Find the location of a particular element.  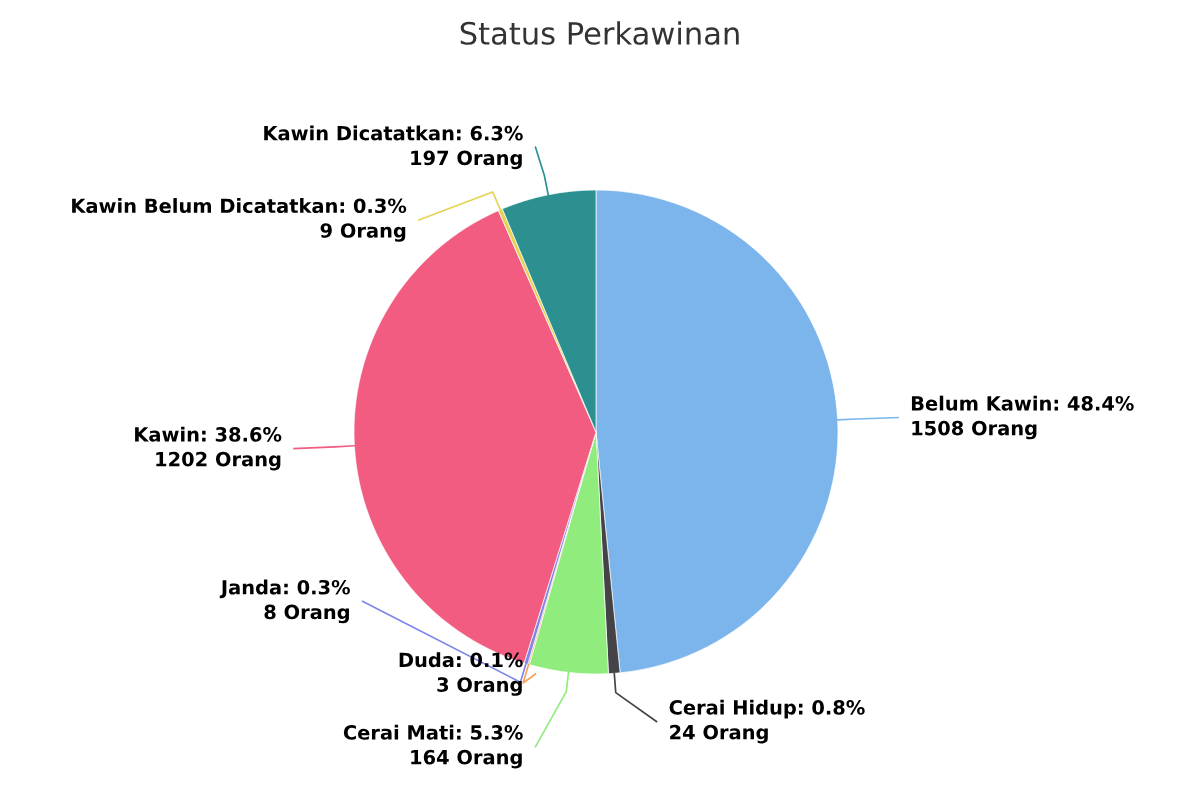

slice-label: Kawin Belum Dicatatkan: 0.3% 9 Orang is located at coordinates (239, 220).